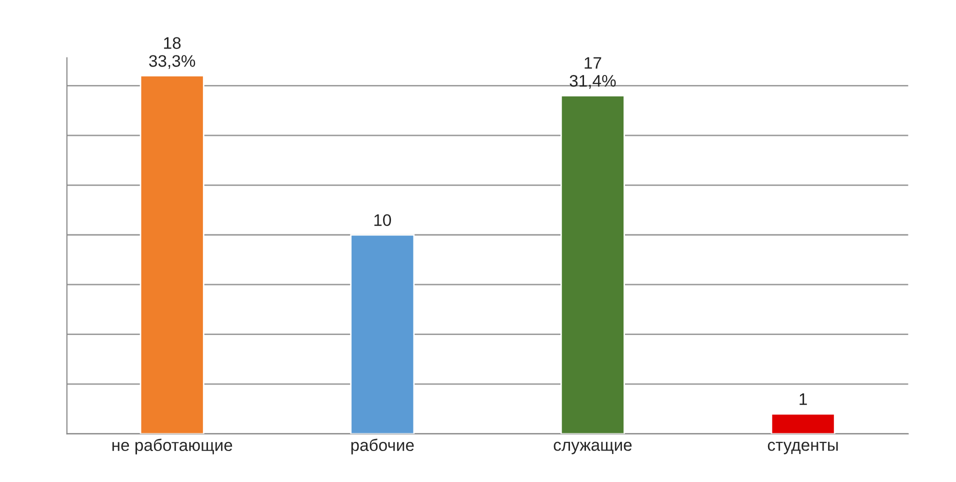  I want to click on data-label: 1, so click(803, 399).